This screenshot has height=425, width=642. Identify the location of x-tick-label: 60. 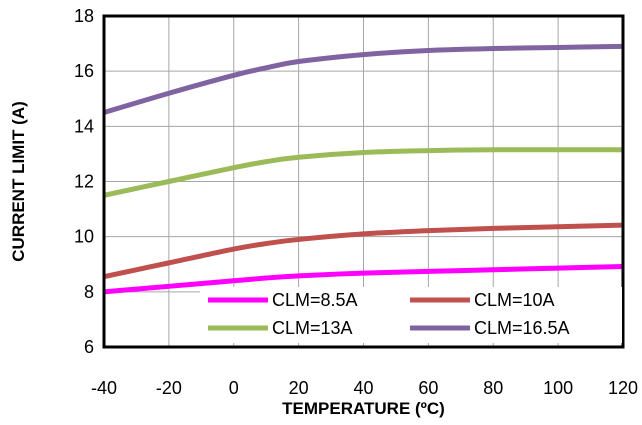
(428, 388).